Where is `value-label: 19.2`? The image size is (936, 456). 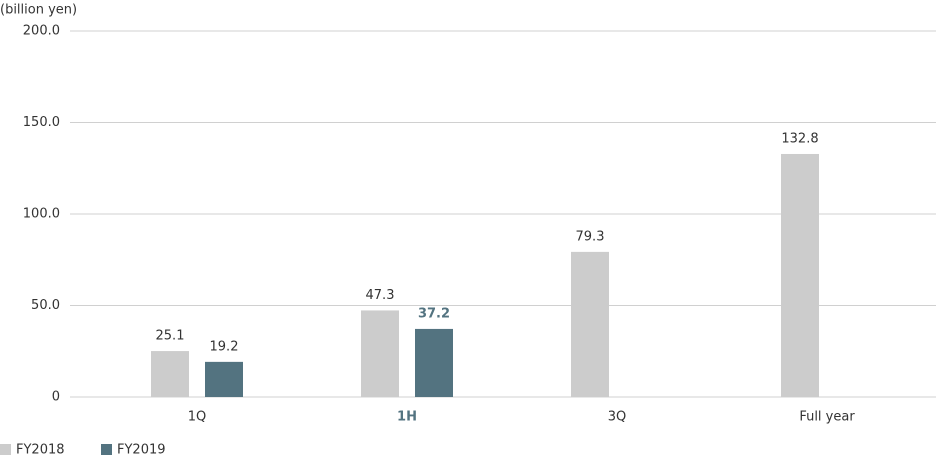 value-label: 19.2 is located at coordinates (224, 346).